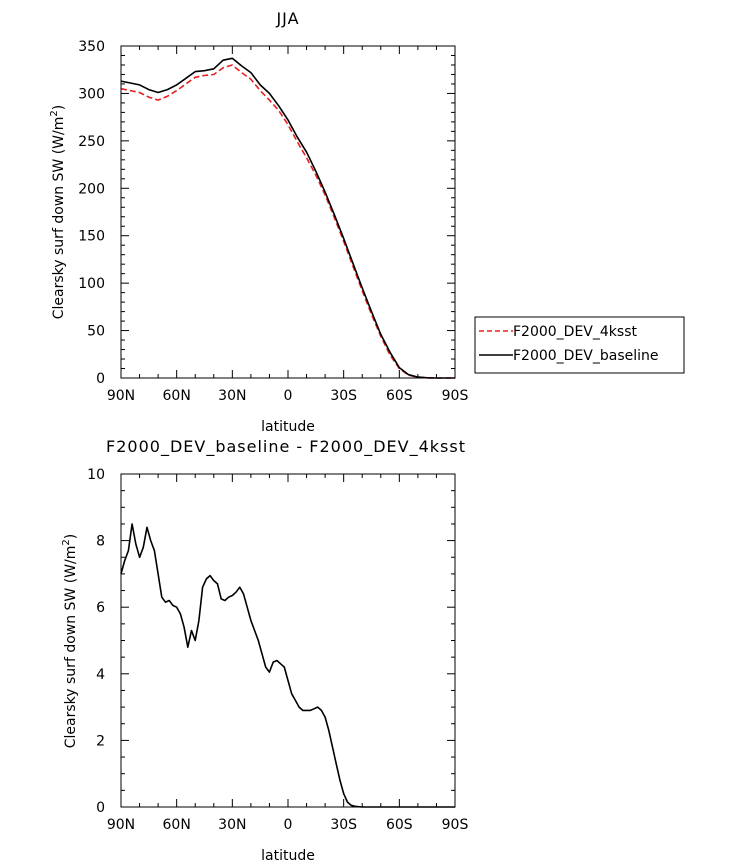 The width and height of the screenshot is (733, 866). Describe the element at coordinates (586, 356) in the screenshot. I see `legend-label-baseline: F2000_DEV_baseline` at that location.